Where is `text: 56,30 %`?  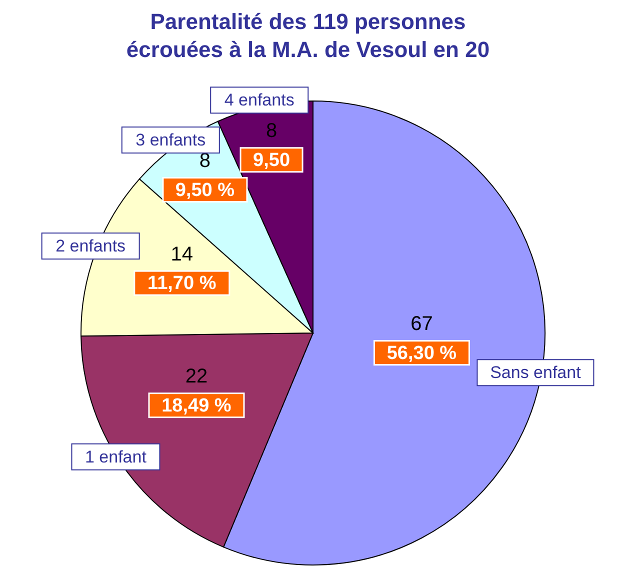 text: 56,30 % is located at coordinates (421, 353).